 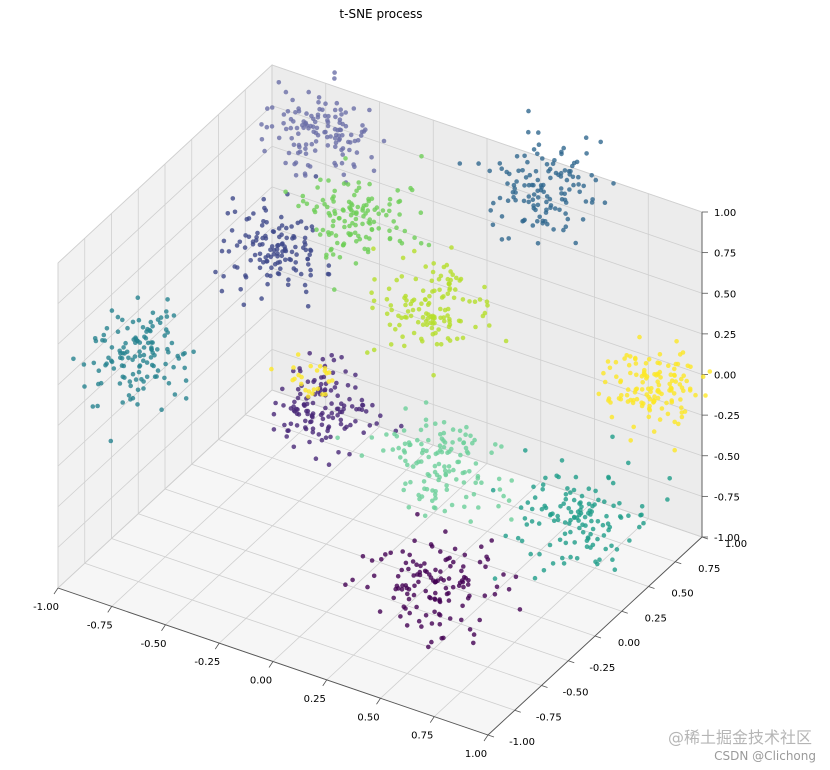 What do you see at coordinates (476, 754) in the screenshot?
I see `x-tick-label: 1.00` at bounding box center [476, 754].